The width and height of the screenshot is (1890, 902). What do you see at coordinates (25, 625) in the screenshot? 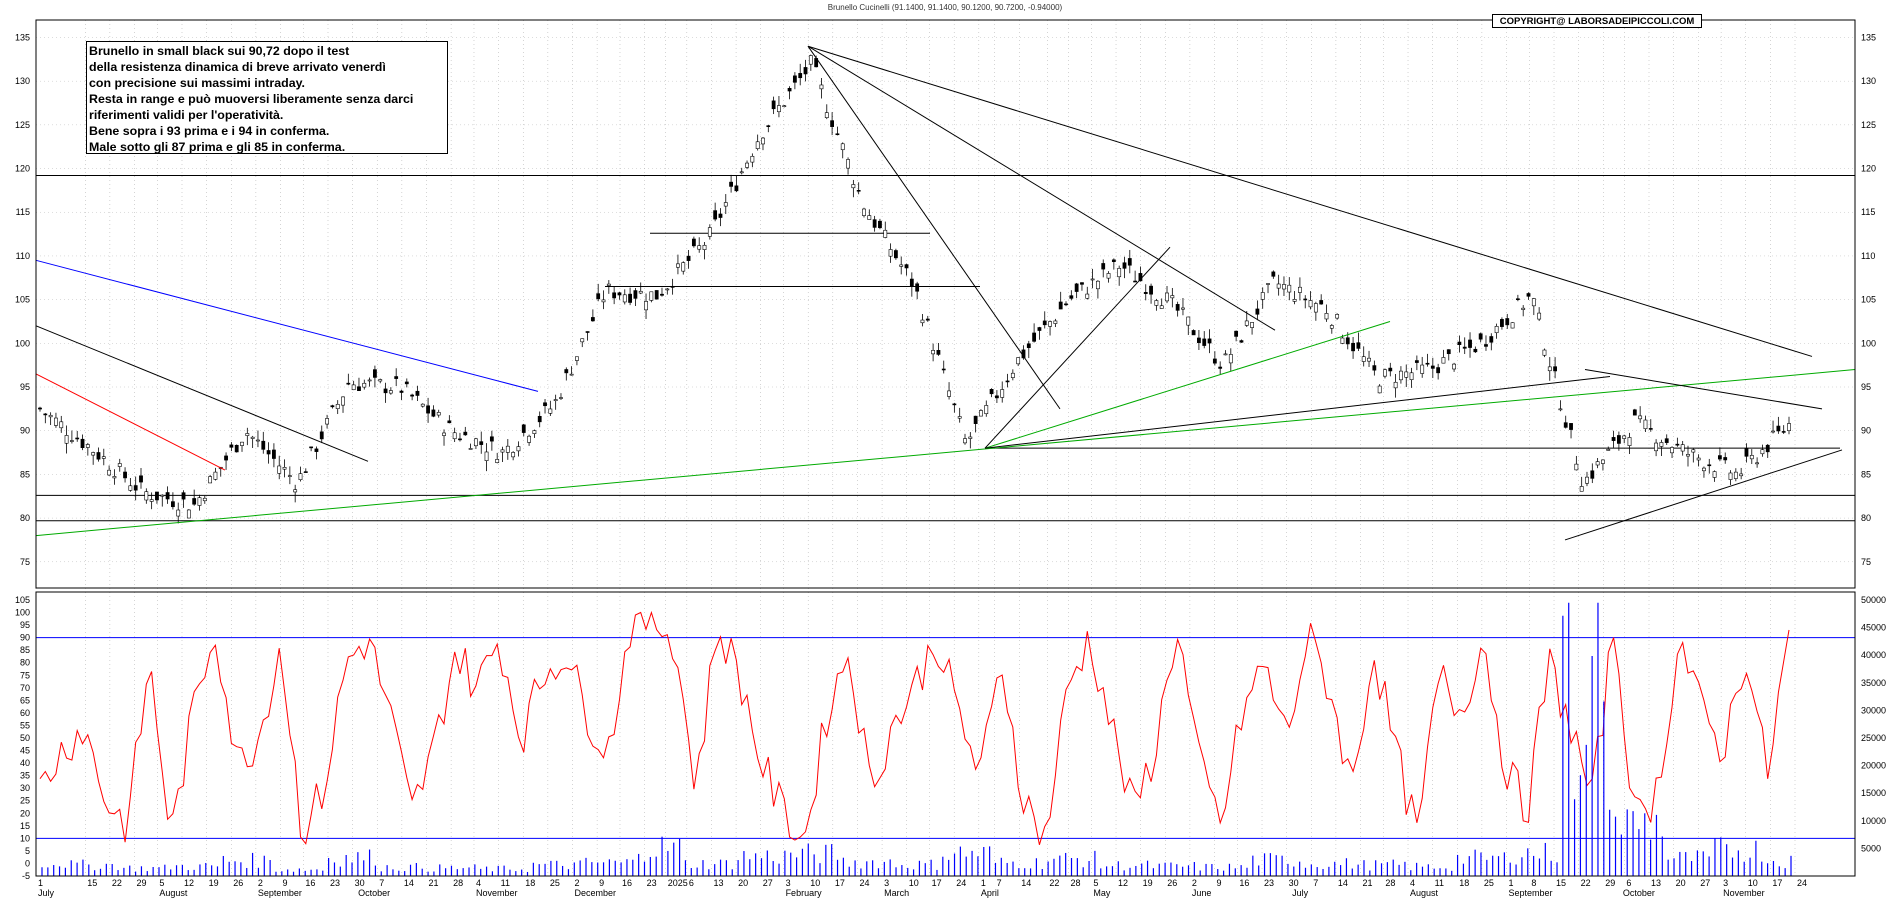
I see `osc-y-tick: 95` at bounding box center [25, 625].